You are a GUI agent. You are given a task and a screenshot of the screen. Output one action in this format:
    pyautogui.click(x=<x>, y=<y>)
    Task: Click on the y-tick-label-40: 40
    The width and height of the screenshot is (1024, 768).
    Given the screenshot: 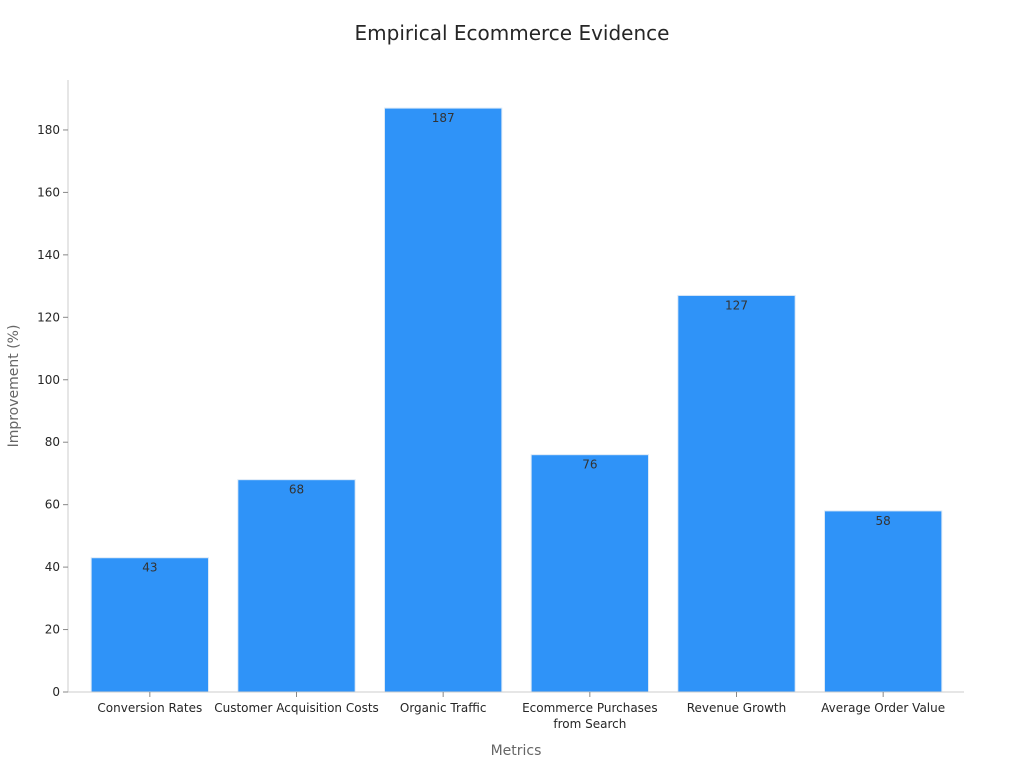 What is the action you would take?
    pyautogui.click(x=52, y=567)
    